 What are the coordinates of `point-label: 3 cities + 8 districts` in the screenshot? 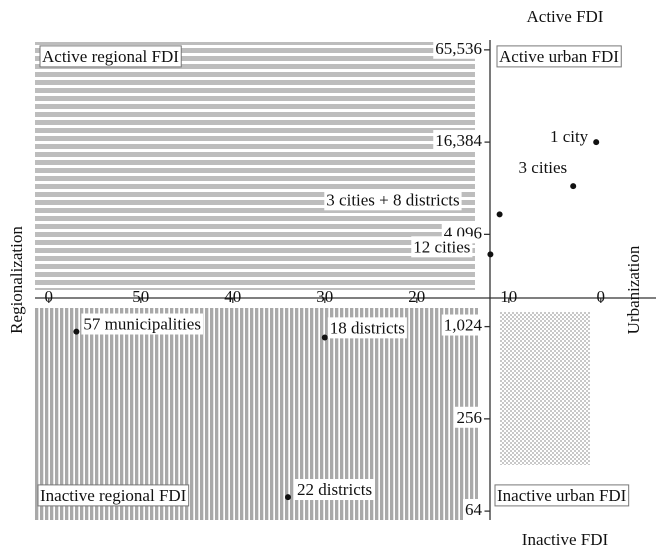 It's located at (392, 199).